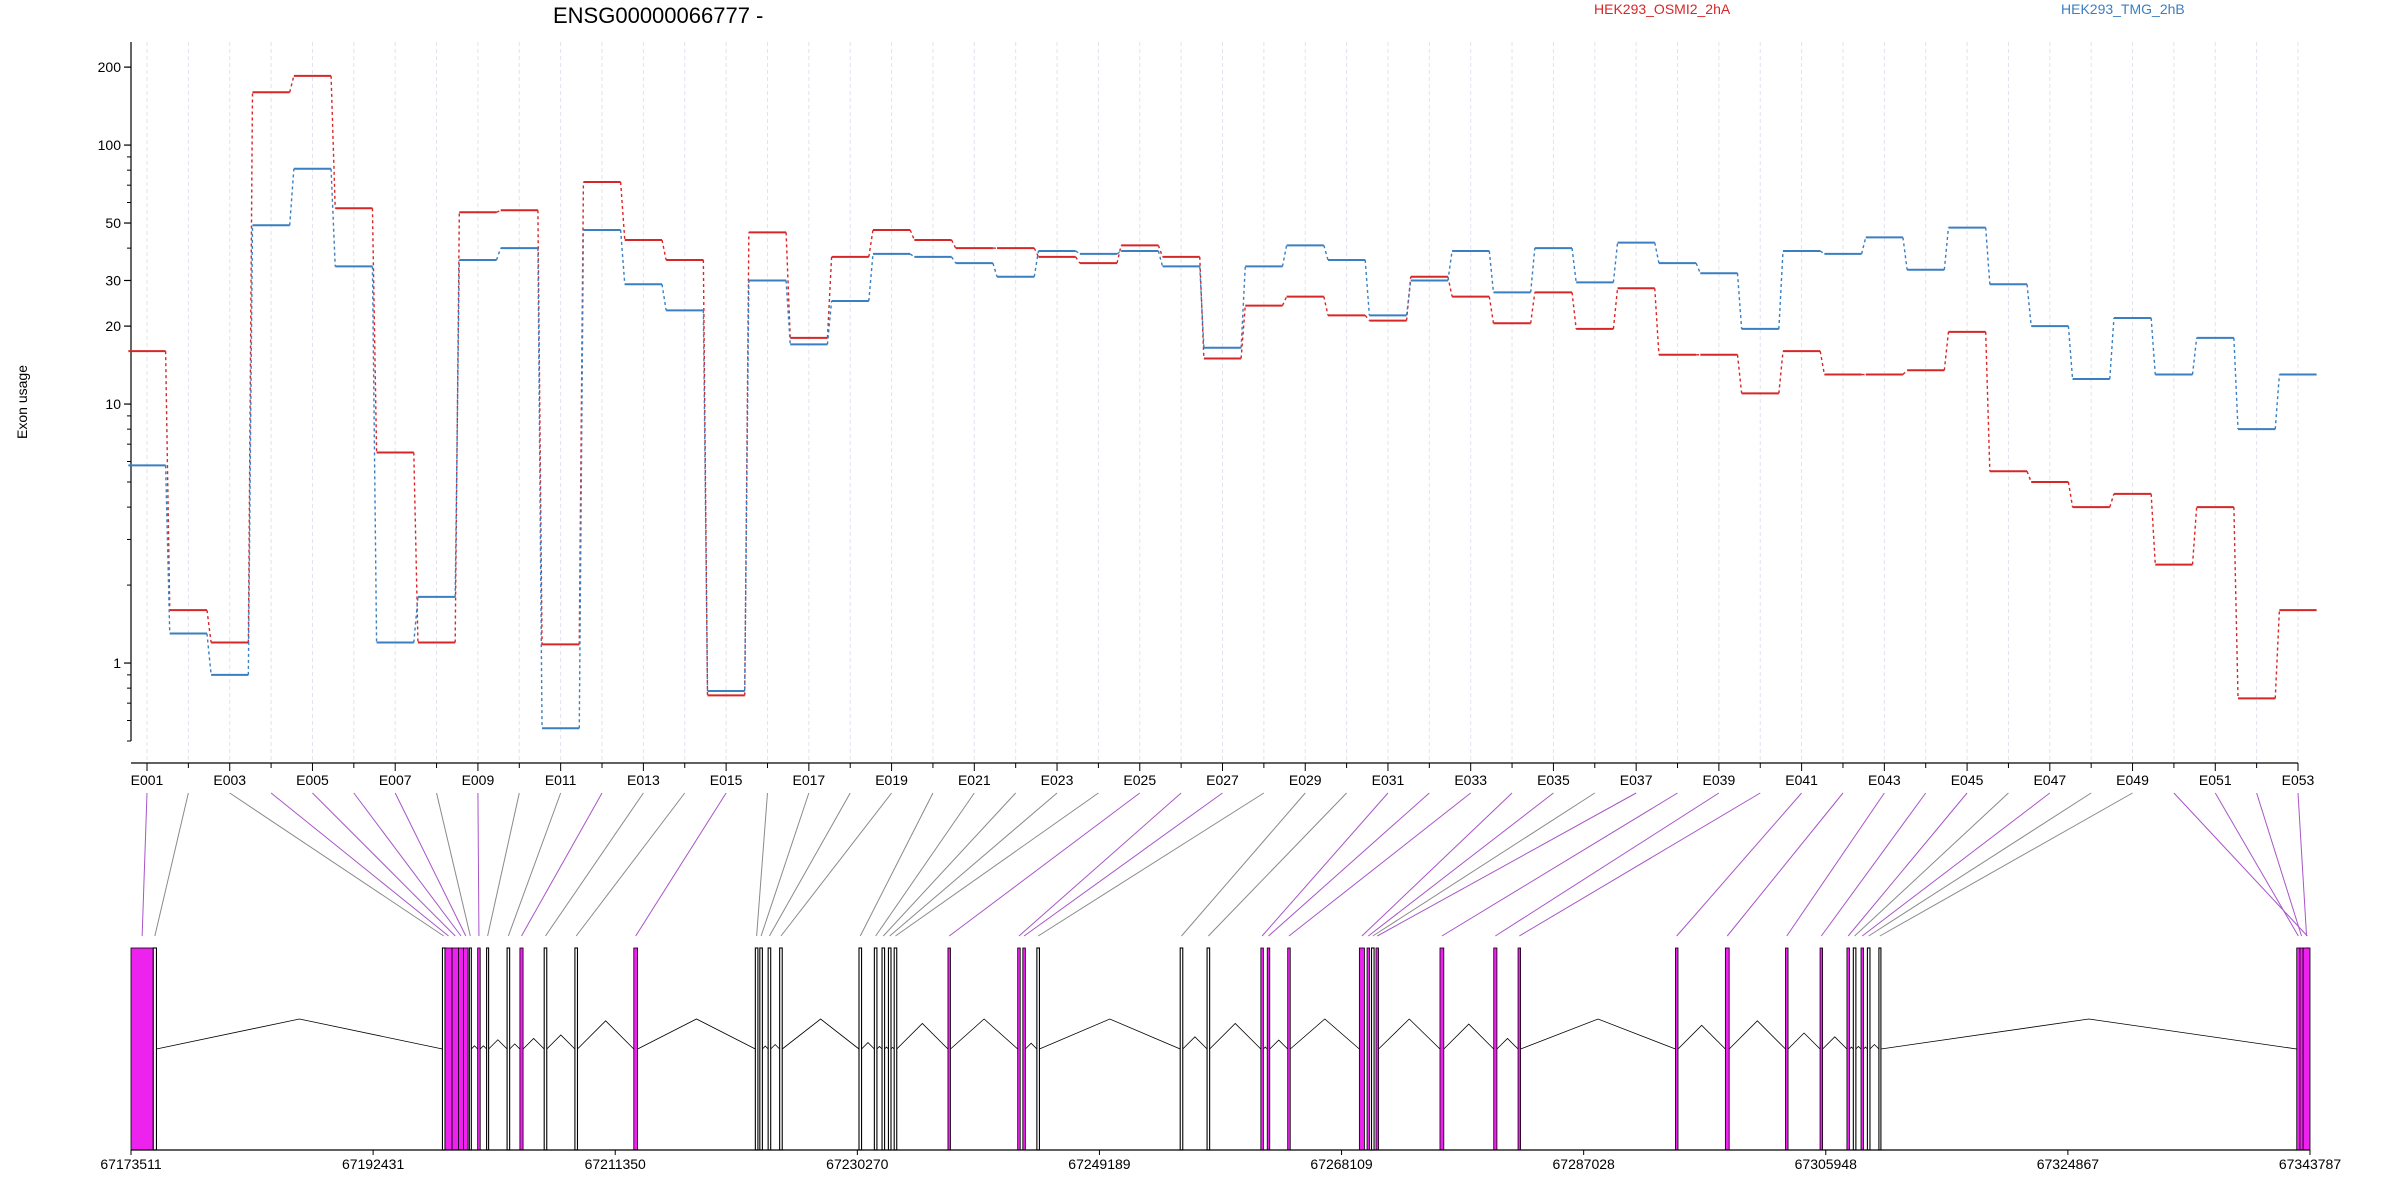  What do you see at coordinates (113, 223) in the screenshot?
I see `y-tick-label: 50` at bounding box center [113, 223].